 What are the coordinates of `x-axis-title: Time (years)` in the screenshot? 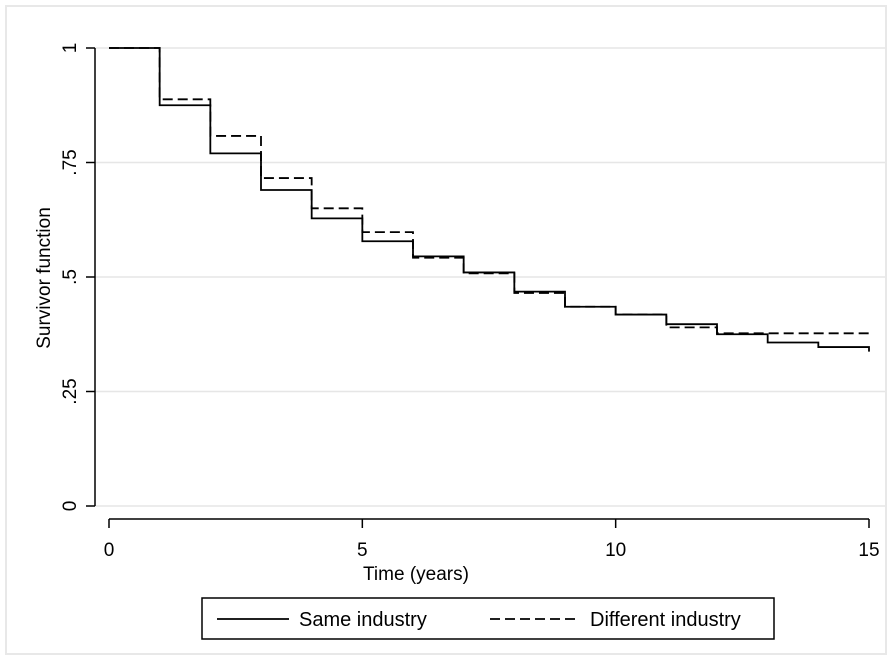 It's located at (416, 574).